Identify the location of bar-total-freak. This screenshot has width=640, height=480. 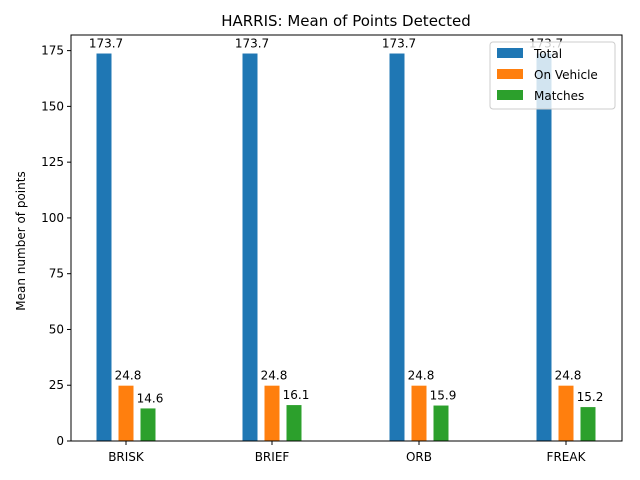
(544, 247).